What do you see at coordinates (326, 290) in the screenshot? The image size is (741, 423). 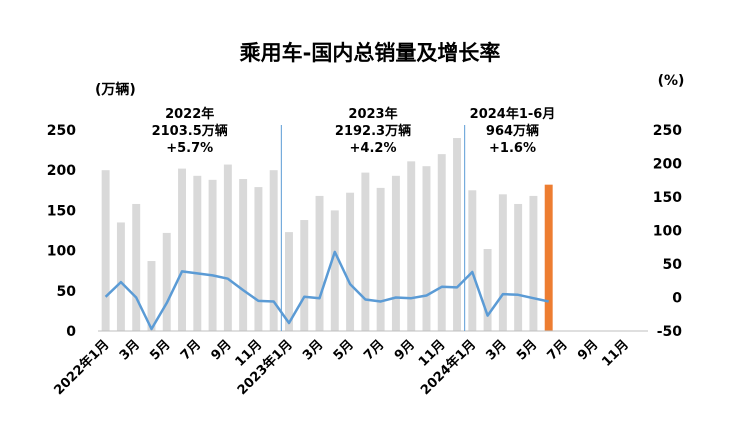 I see `growth-line` at bounding box center [326, 290].